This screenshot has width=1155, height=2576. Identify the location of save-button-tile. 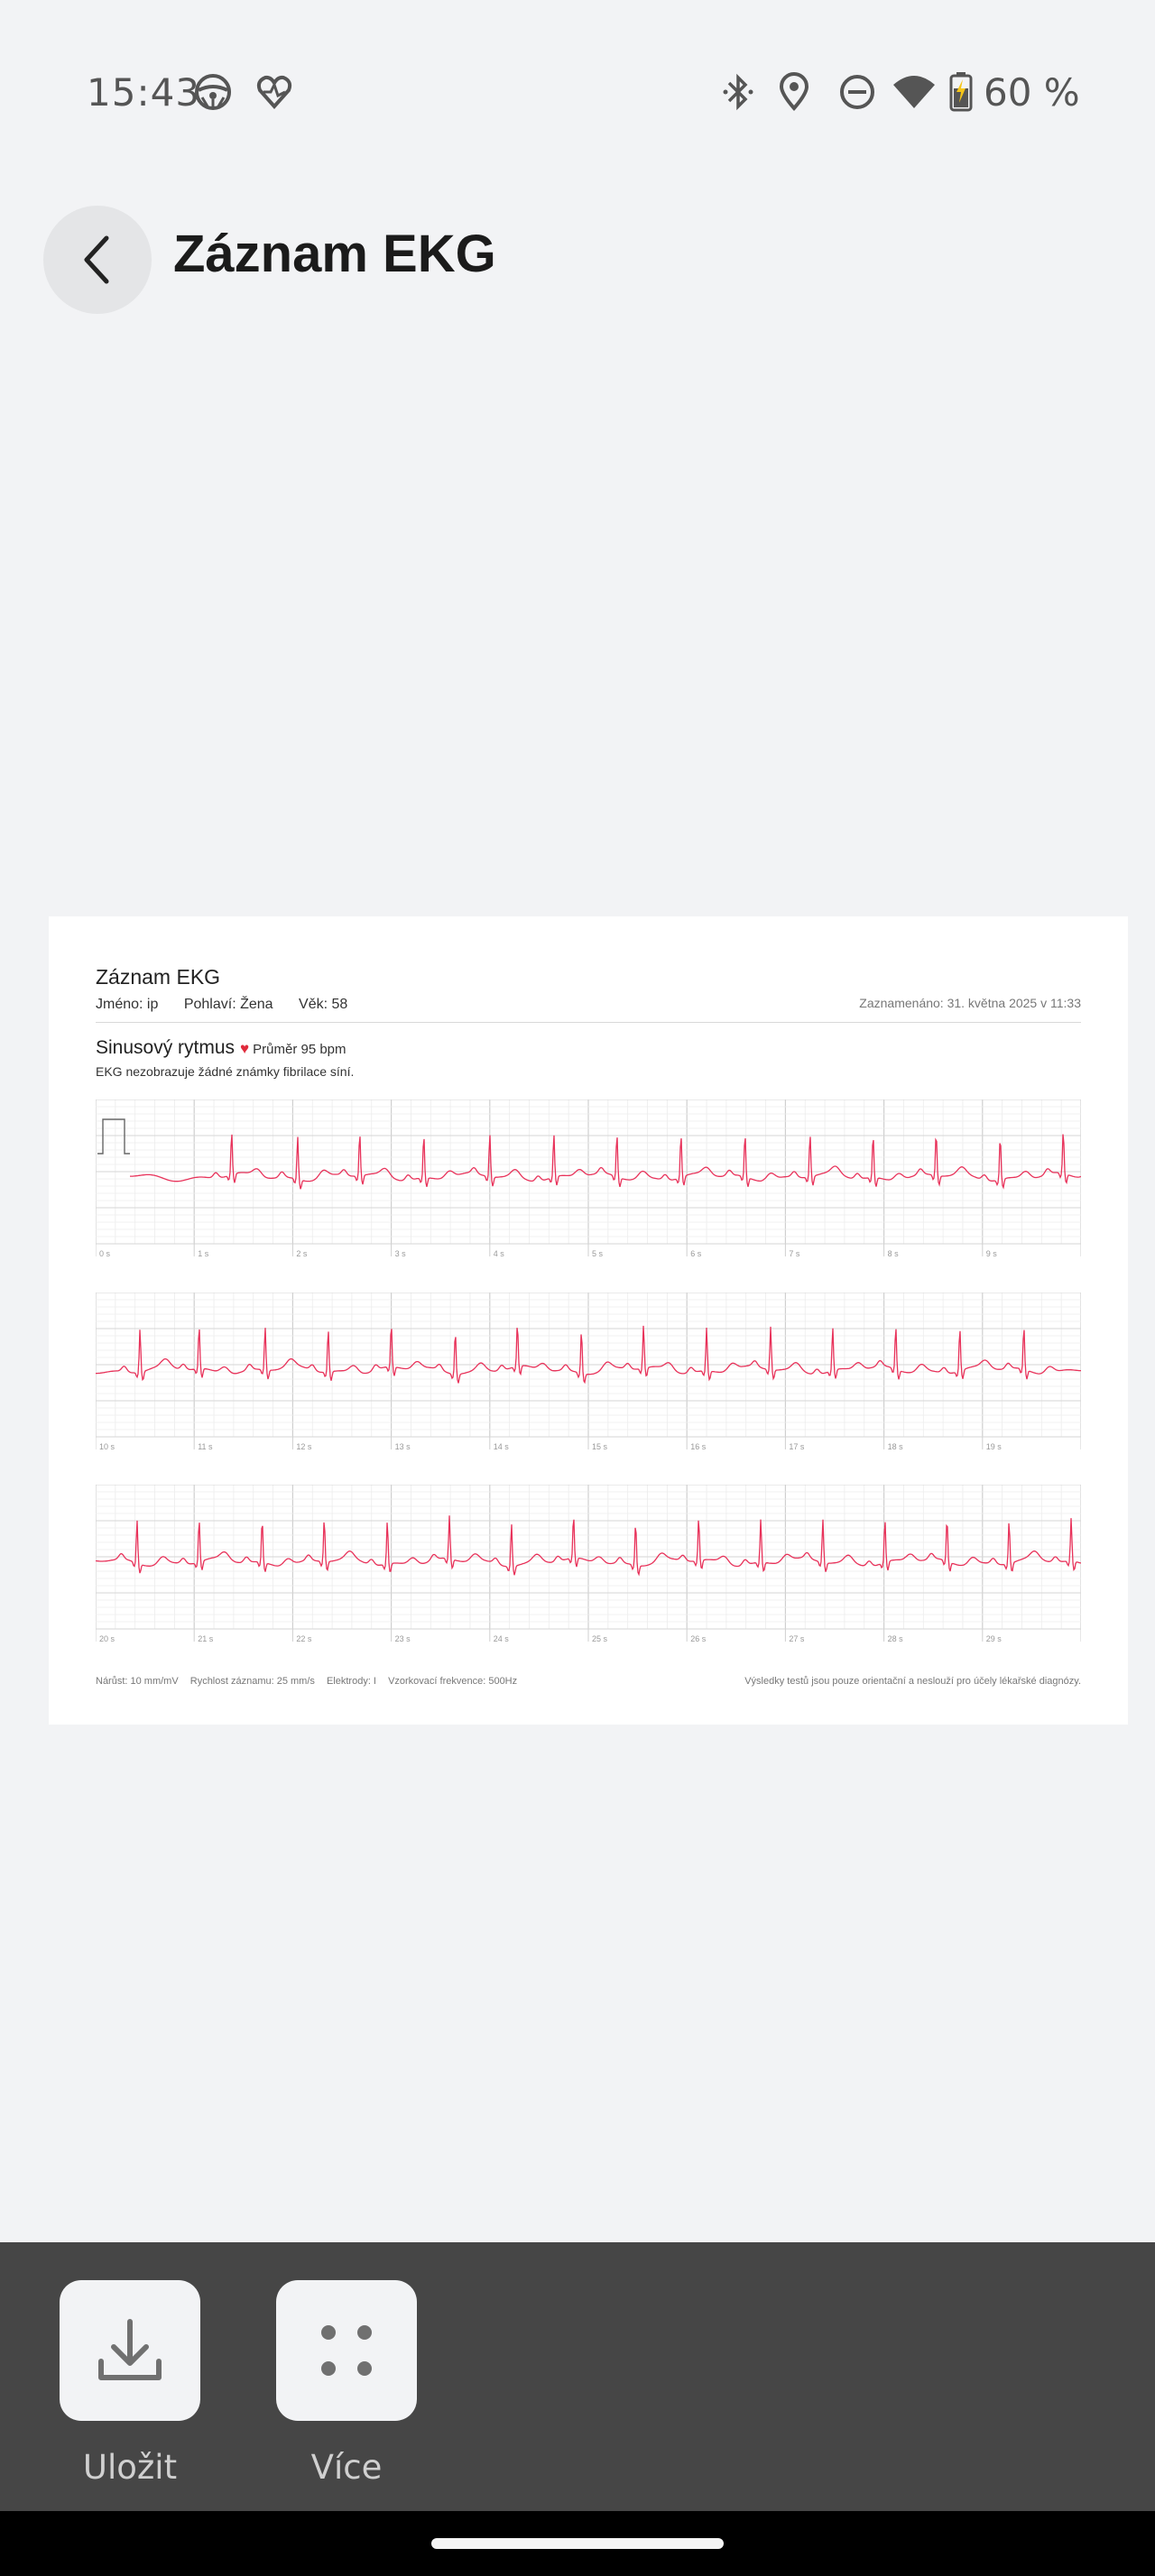
(130, 2350).